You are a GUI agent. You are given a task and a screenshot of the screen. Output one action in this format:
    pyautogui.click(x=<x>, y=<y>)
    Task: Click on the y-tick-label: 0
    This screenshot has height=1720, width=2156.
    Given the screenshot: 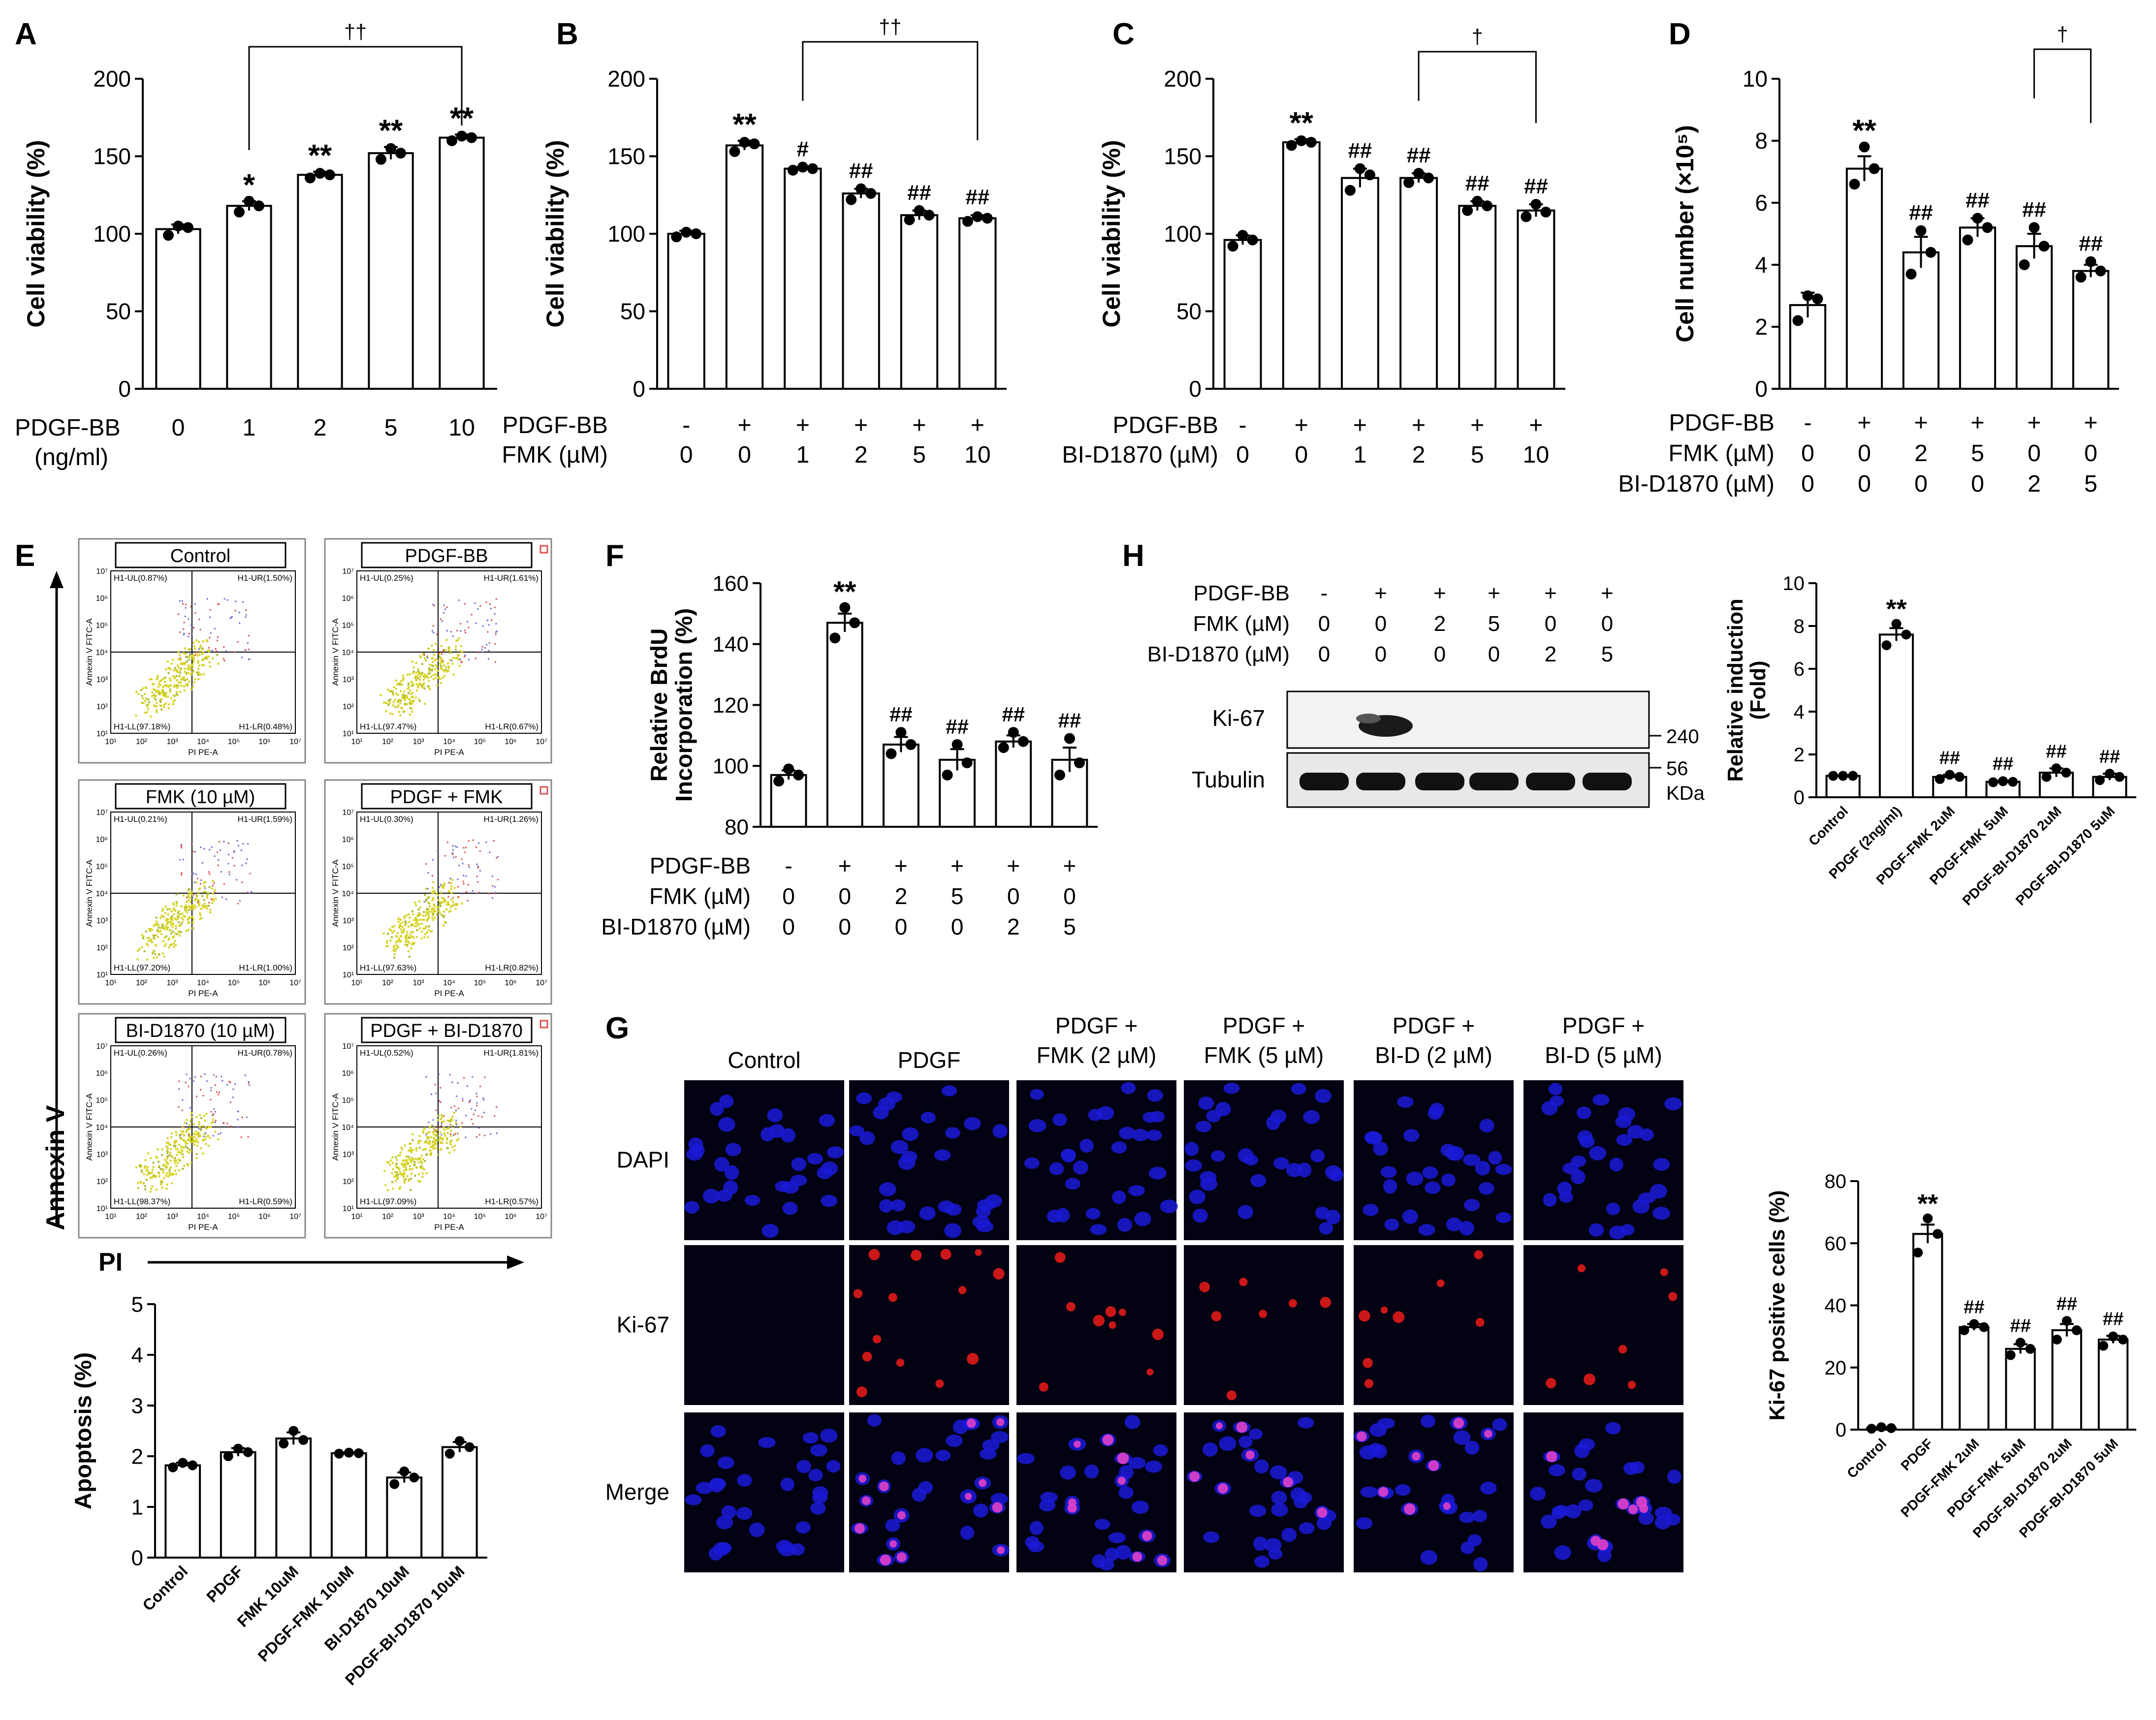 What is the action you would take?
    pyautogui.click(x=1799, y=798)
    